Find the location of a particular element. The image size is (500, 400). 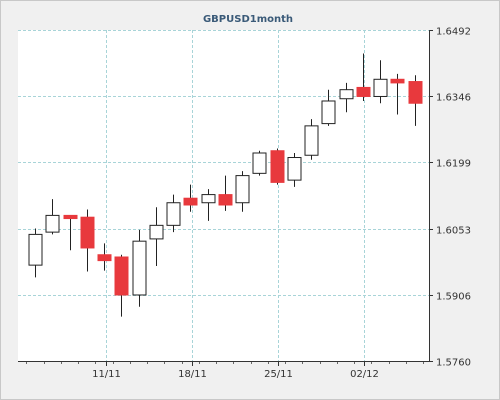

x-tick-label: 25/11 is located at coordinates (278, 374).